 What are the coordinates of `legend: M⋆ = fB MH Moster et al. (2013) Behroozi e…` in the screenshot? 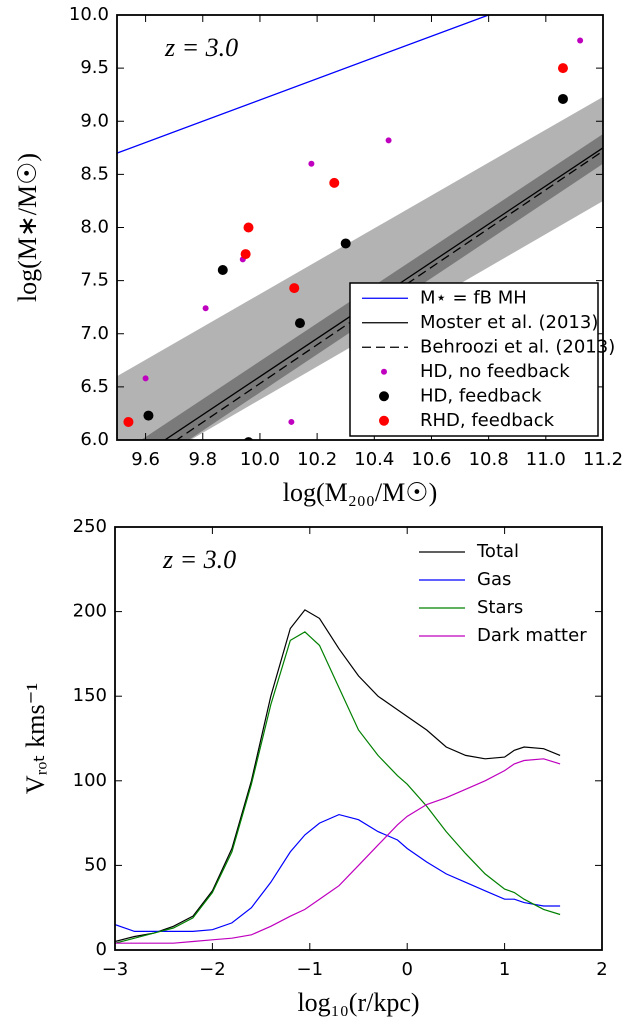 It's located at (482, 359).